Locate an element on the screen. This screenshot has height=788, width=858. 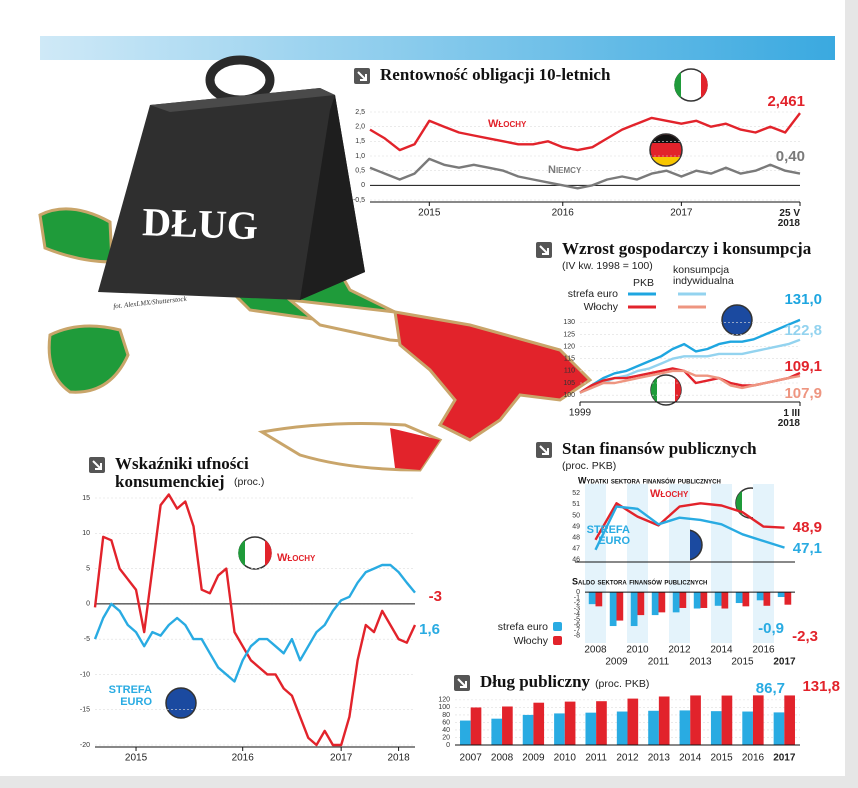
y-tick-label: -4 is located at coordinates (577, 614).